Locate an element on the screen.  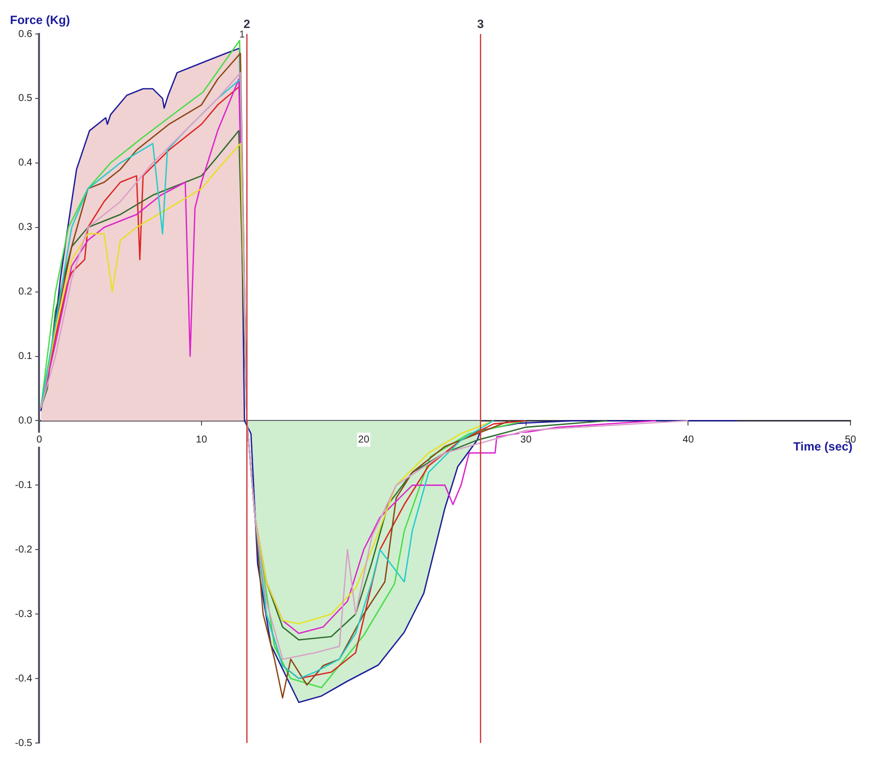
x-tick-label: 20 is located at coordinates (364, 440).